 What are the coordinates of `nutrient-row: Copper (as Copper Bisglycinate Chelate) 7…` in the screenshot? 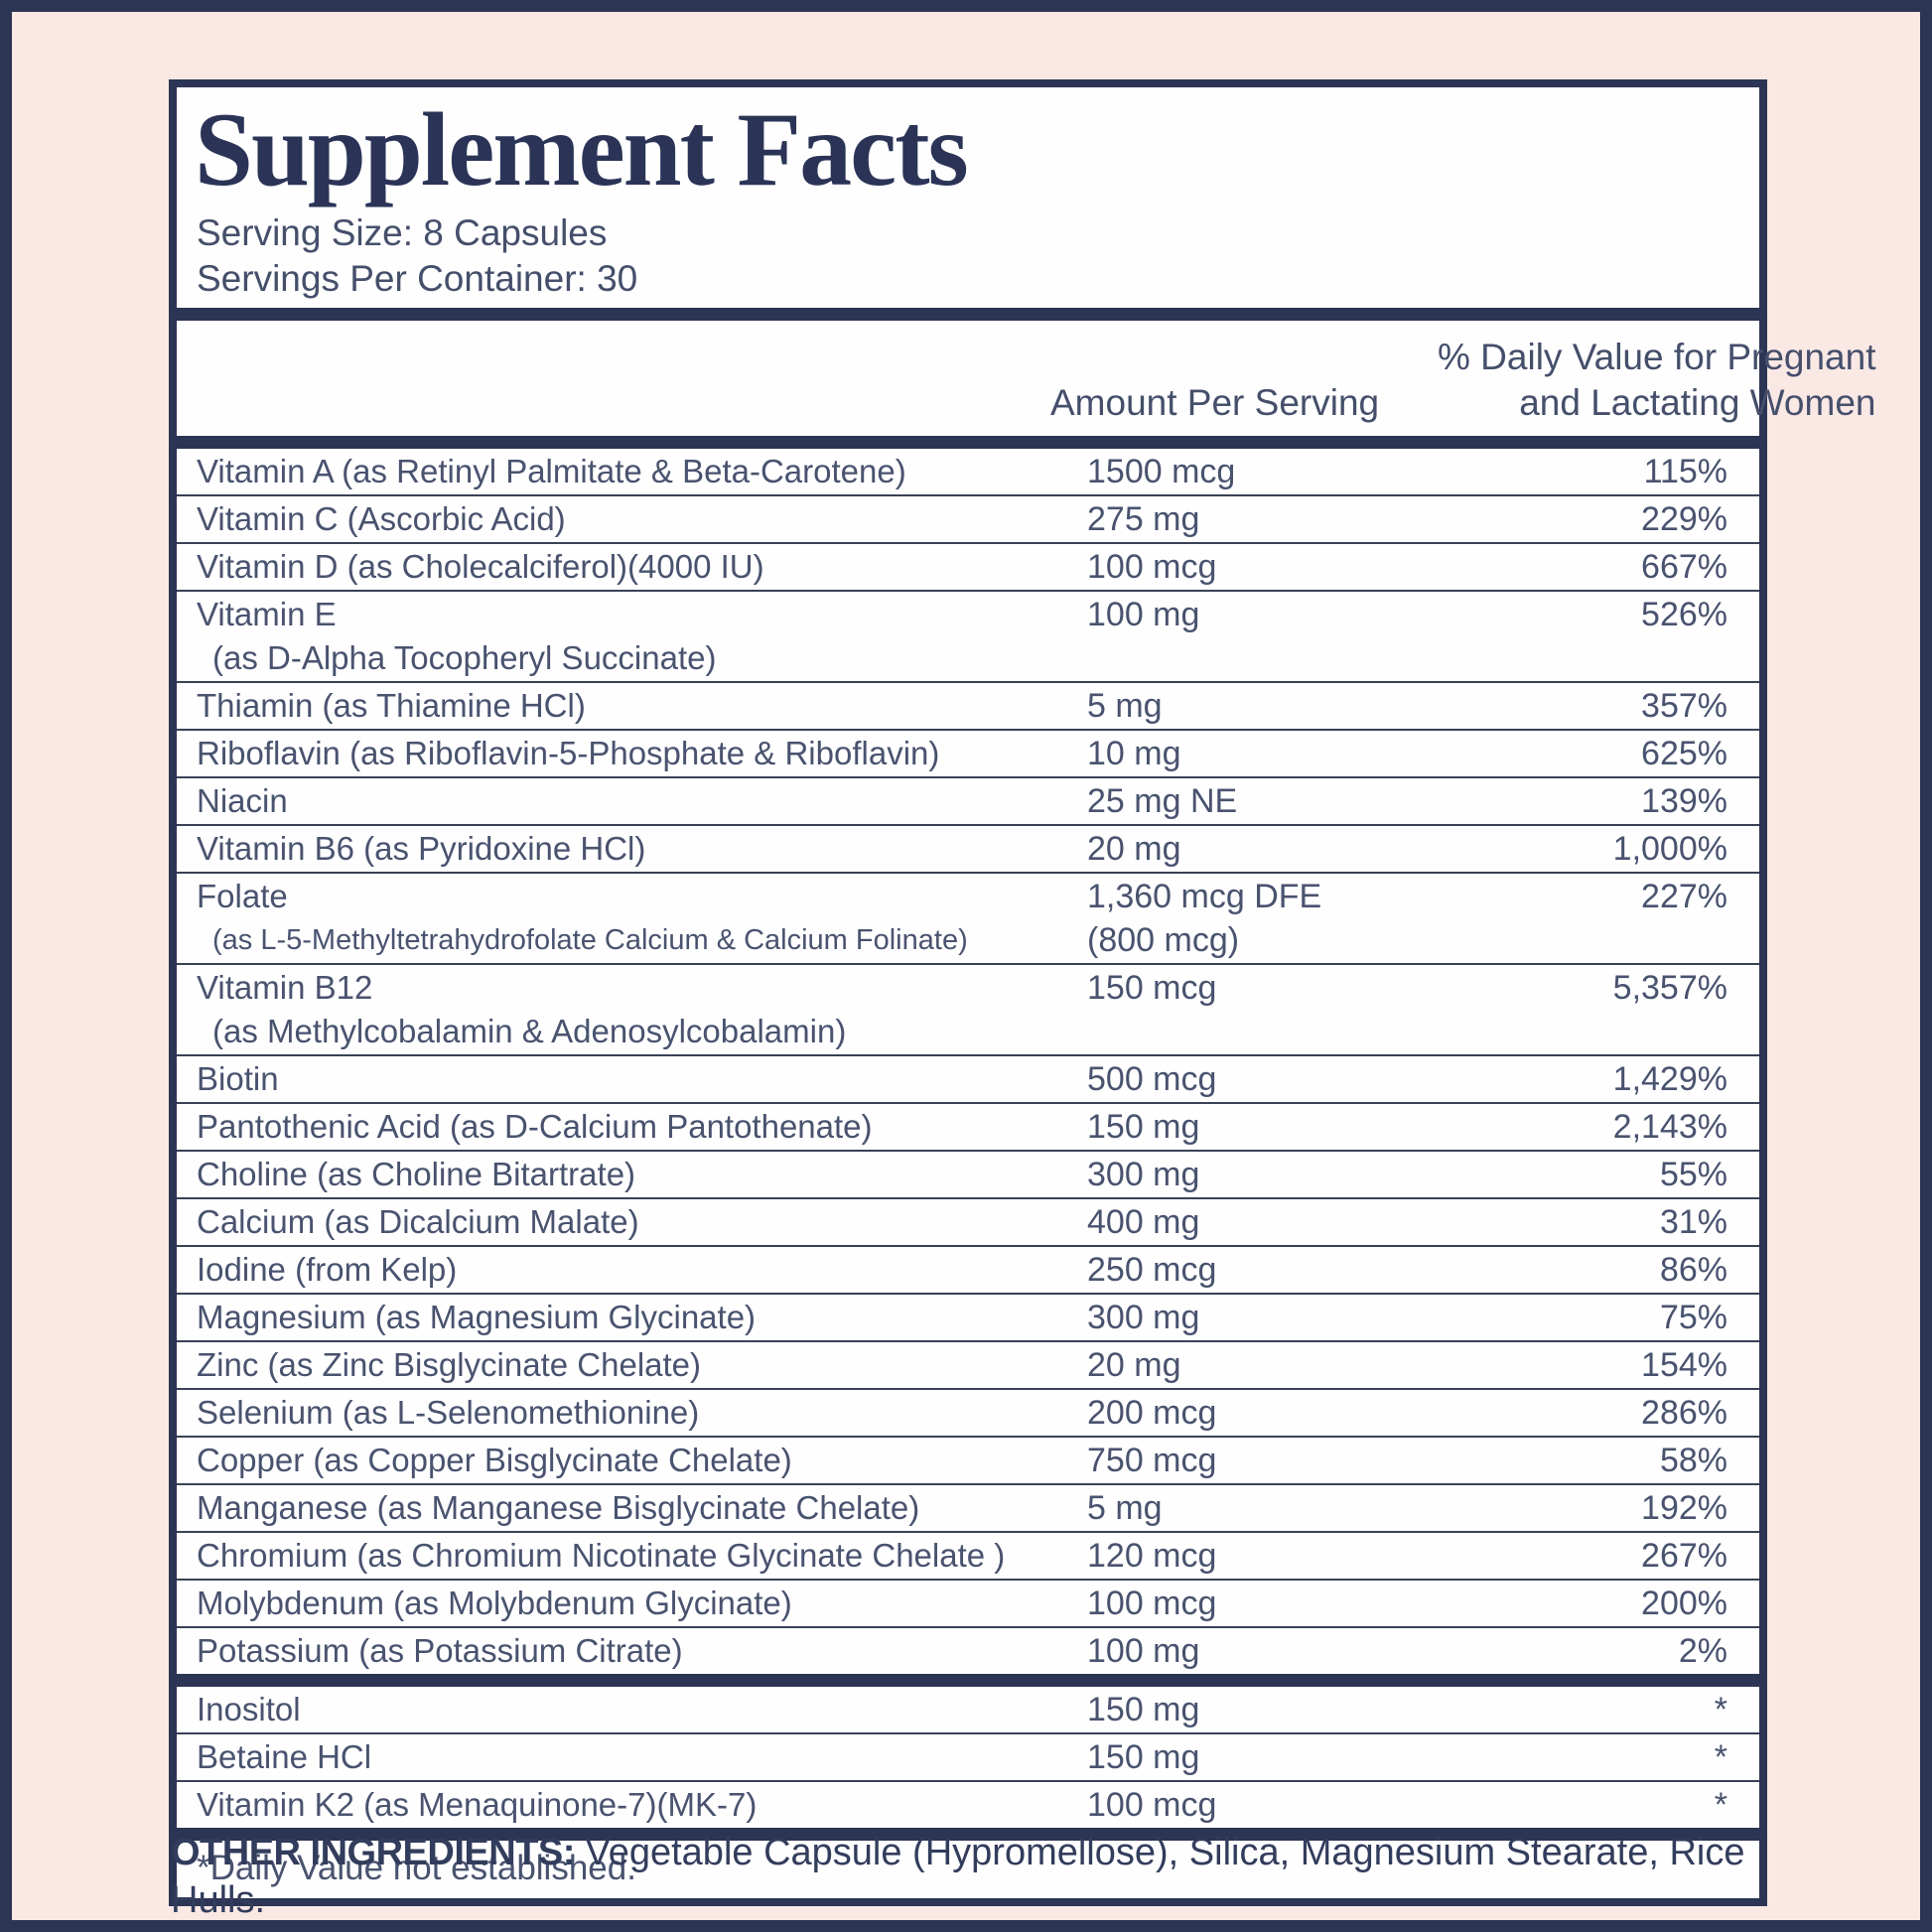 It's located at (968, 1462).